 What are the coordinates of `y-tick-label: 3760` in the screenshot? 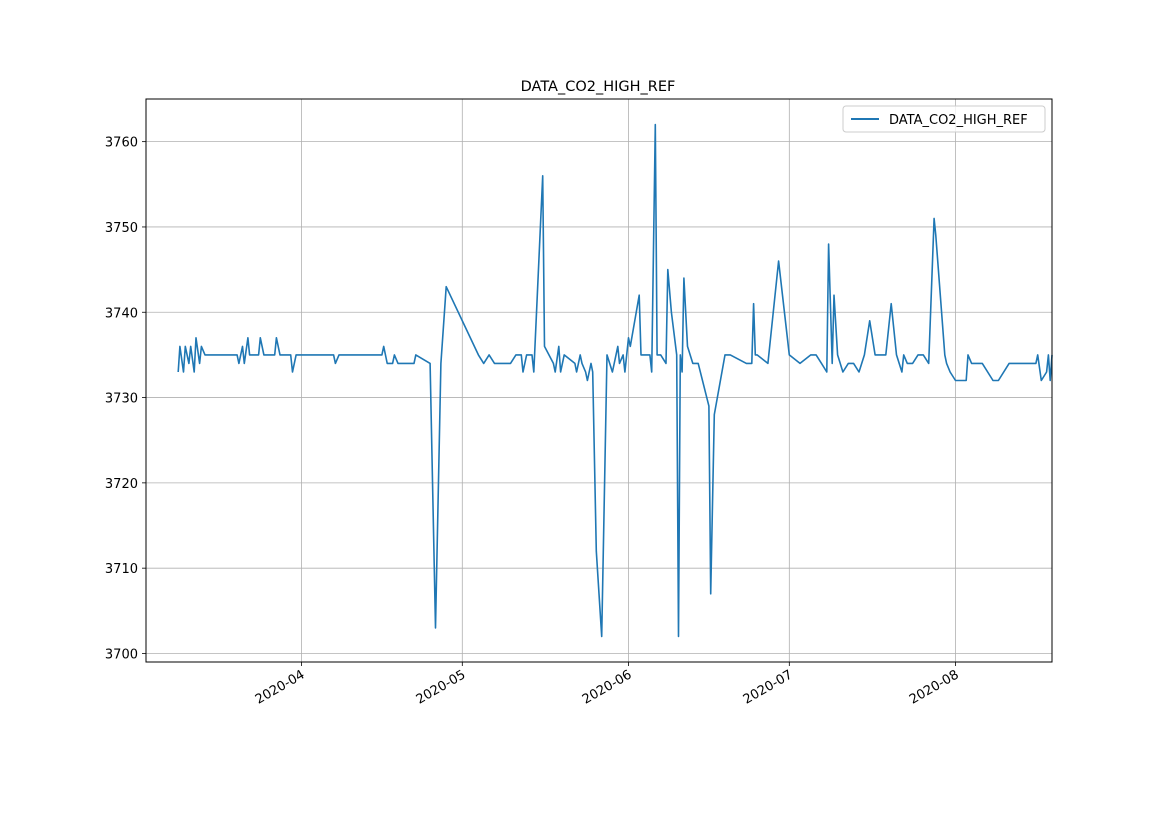 It's located at (121, 143).